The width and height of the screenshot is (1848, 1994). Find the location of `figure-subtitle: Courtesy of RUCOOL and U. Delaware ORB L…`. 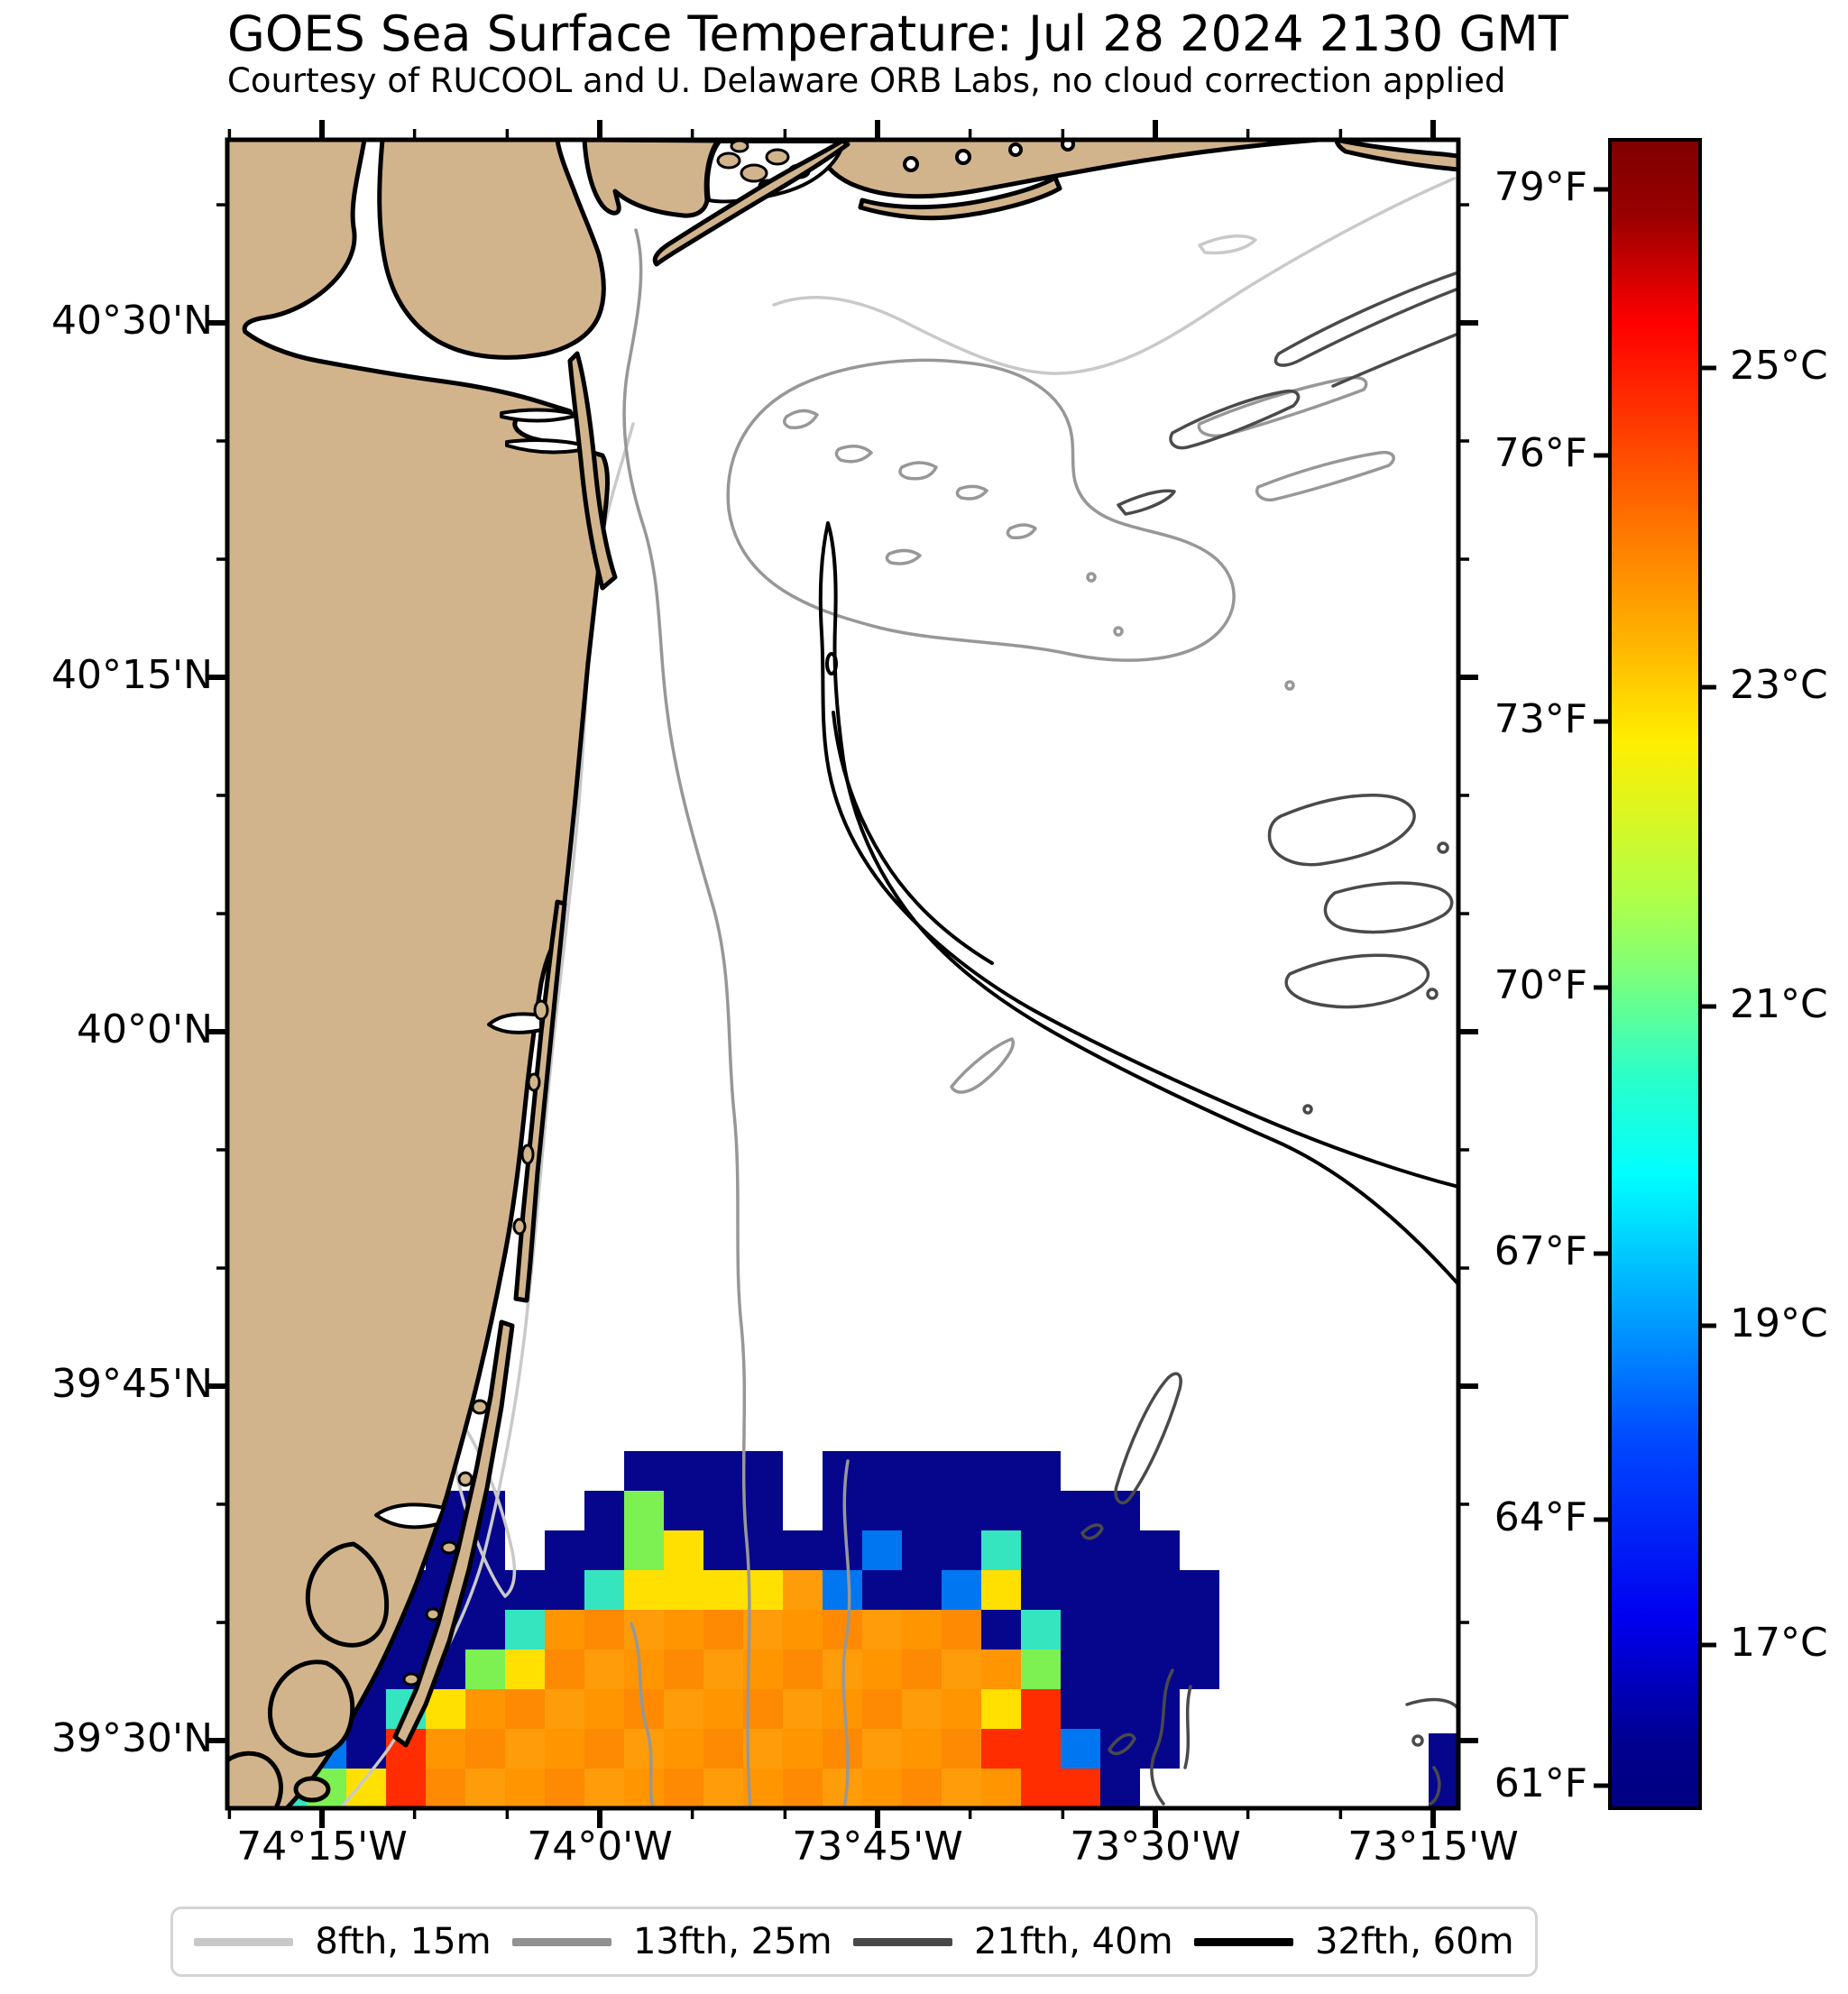

figure-subtitle: Courtesy of RUCOOL and U. Delaware ORB L… is located at coordinates (866, 80).